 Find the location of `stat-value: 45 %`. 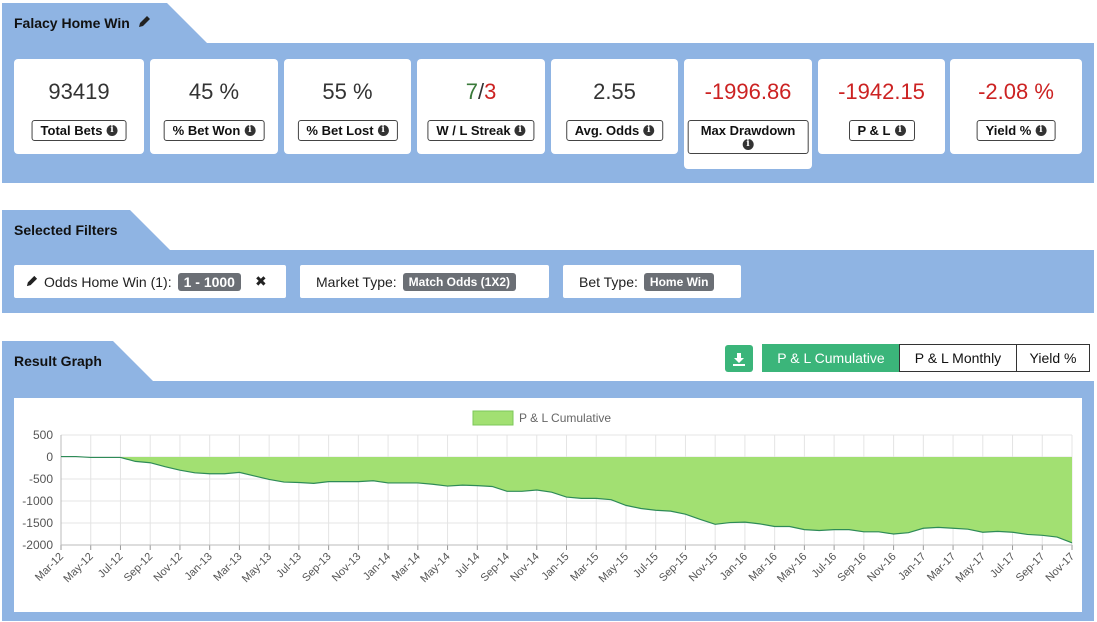

stat-value: 45 % is located at coordinates (214, 91).